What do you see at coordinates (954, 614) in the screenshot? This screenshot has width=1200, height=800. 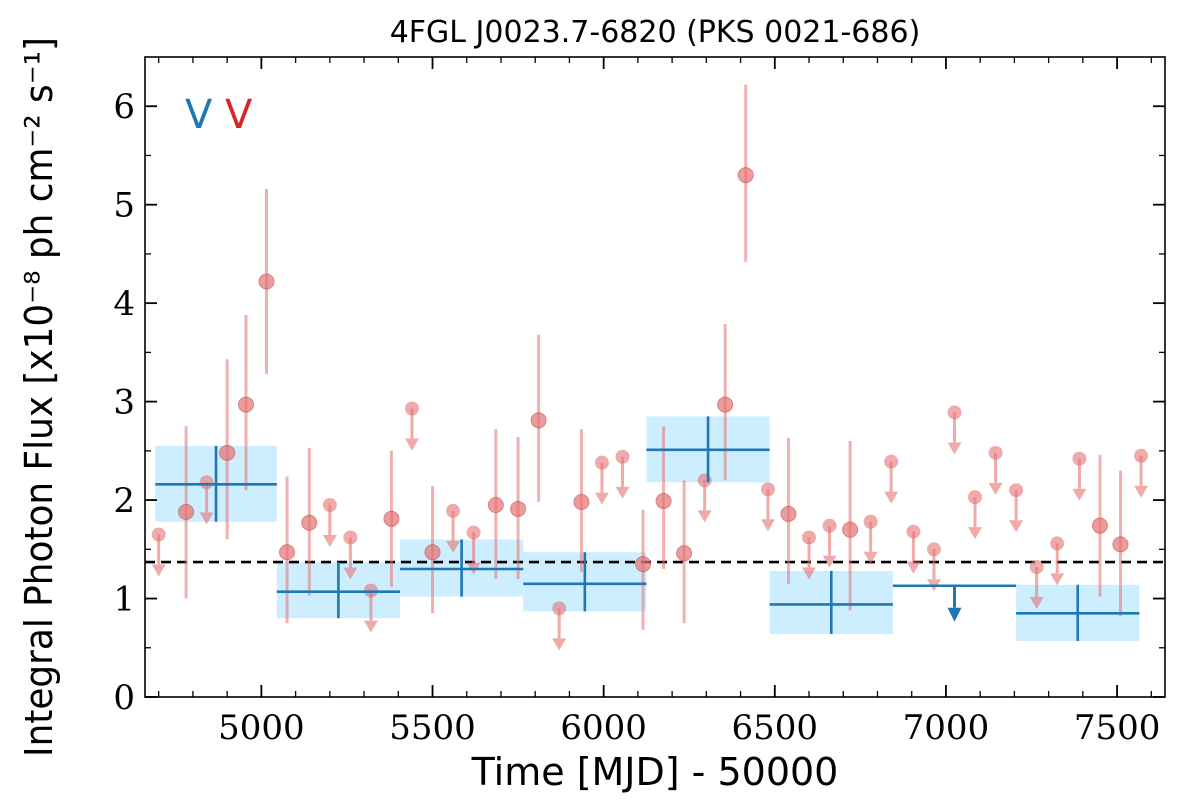 I see `coarse-upper-limit-arrow-head` at bounding box center [954, 614].